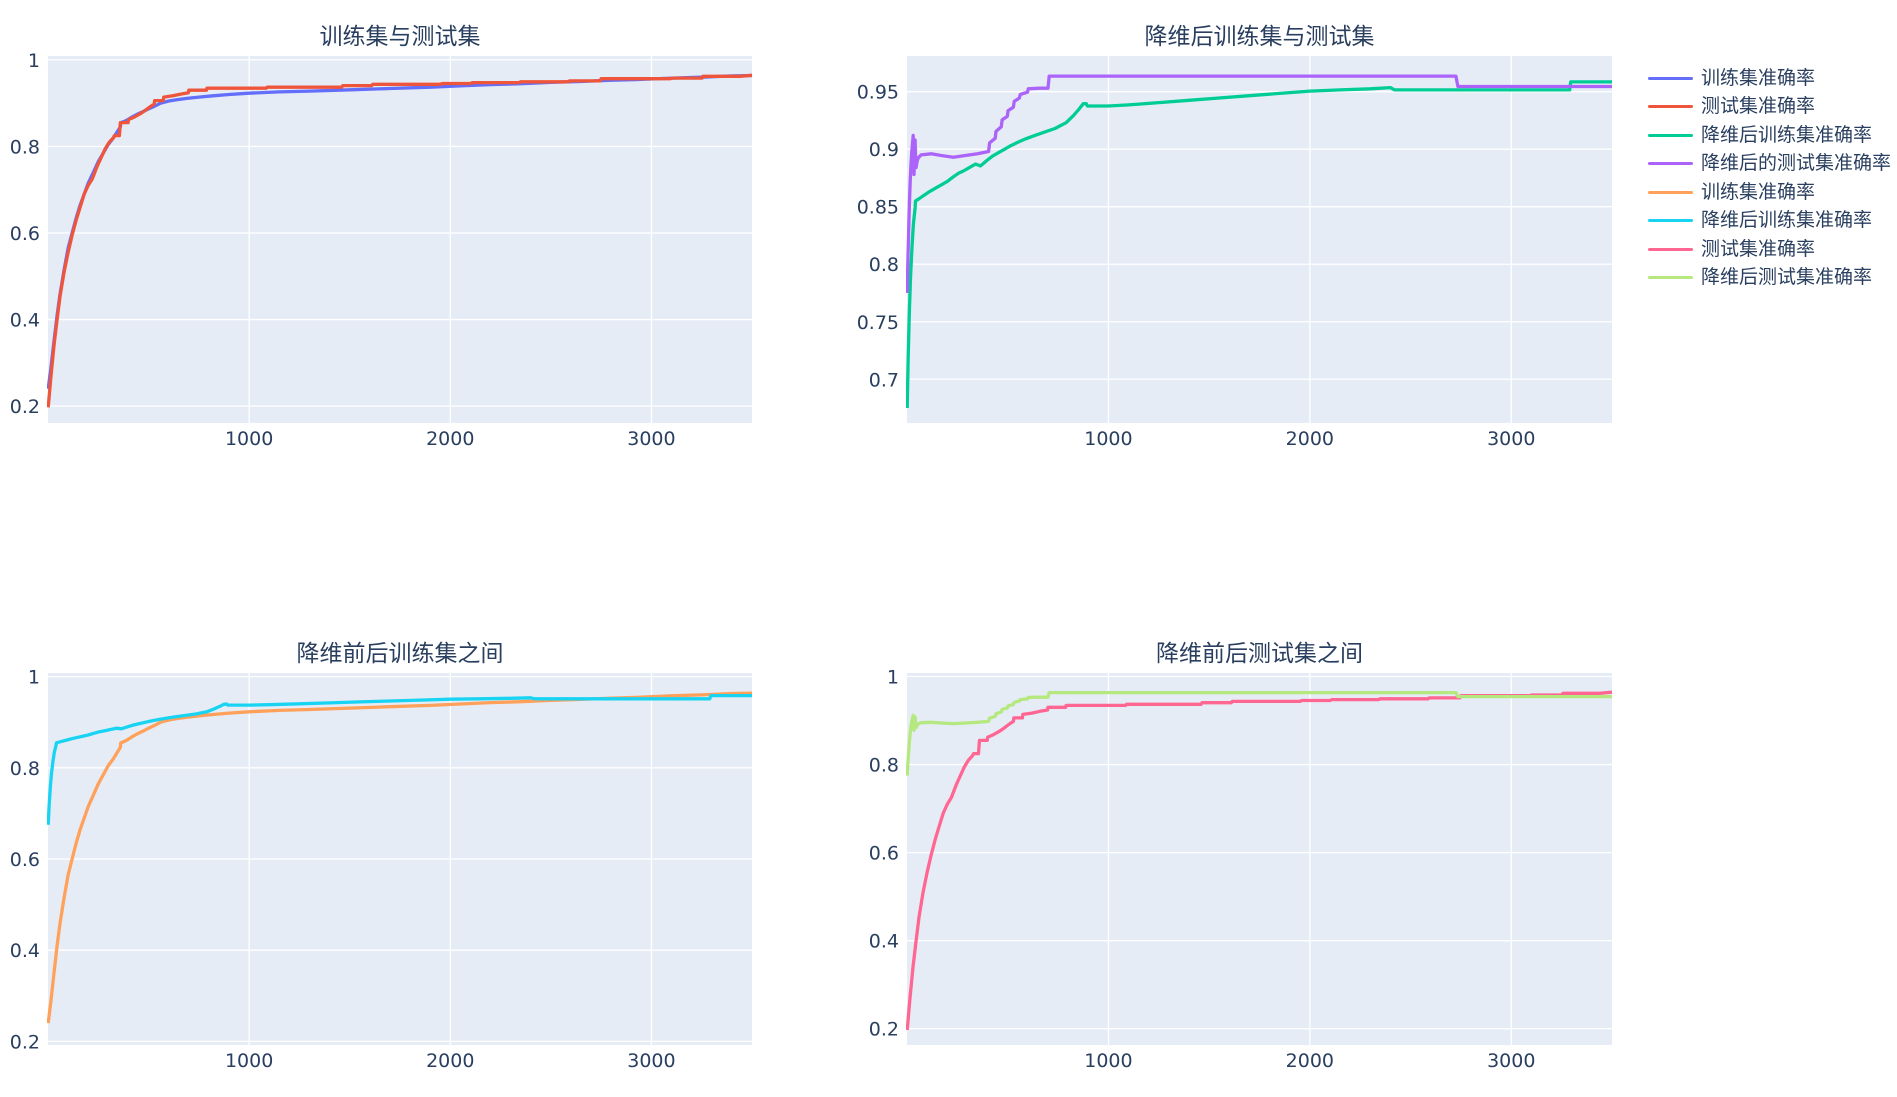 The height and width of the screenshot is (1097, 1897). I want to click on legend-item-pca-train-acc-2: 降维后训练集准确率, so click(1769, 221).